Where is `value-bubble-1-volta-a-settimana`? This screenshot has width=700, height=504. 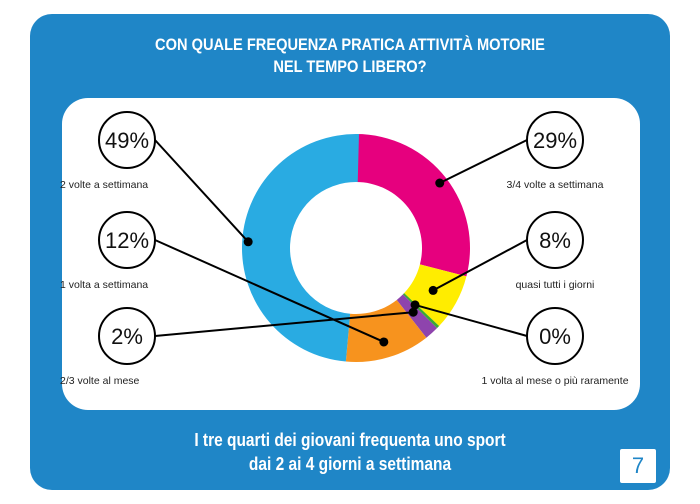 value-bubble-1-volta-a-settimana is located at coordinates (127, 240).